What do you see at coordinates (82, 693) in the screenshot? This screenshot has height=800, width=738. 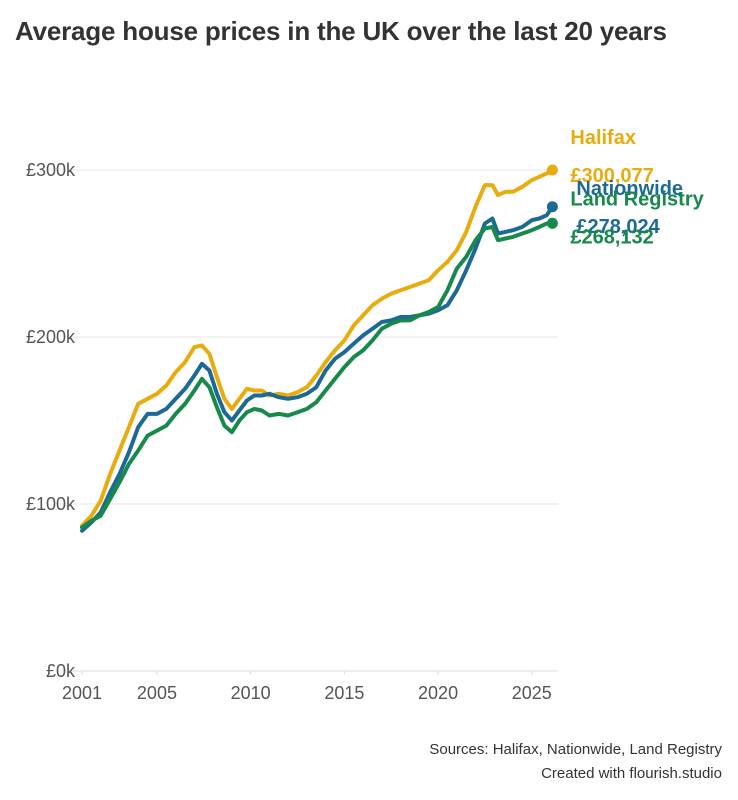 I see `x-tick-label: 2001` at bounding box center [82, 693].